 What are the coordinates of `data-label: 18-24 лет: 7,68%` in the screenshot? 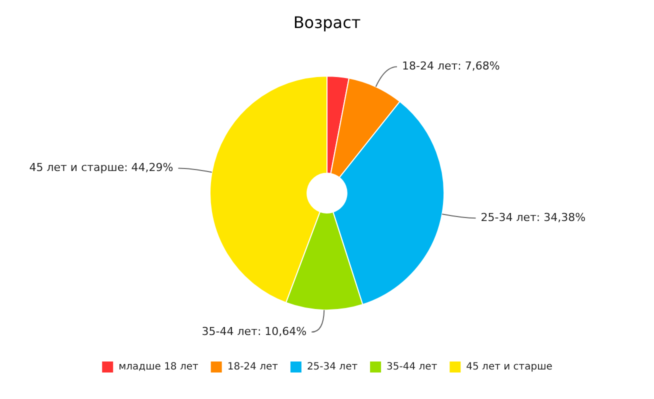 It's located at (451, 66).